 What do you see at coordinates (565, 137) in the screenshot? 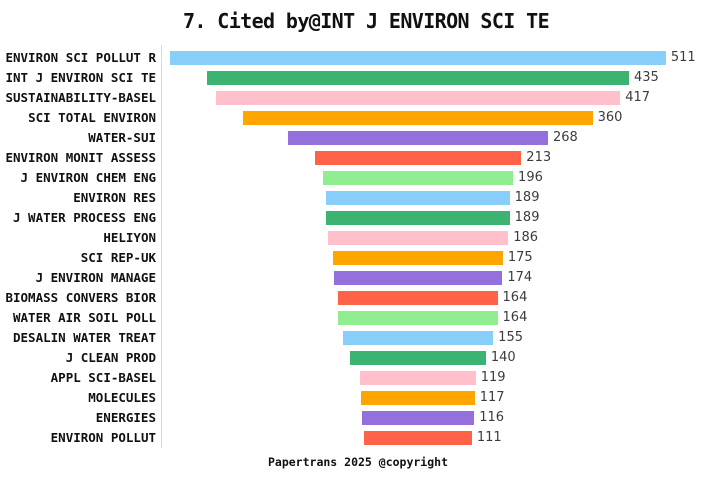
I see `value-label: 268` at bounding box center [565, 137].